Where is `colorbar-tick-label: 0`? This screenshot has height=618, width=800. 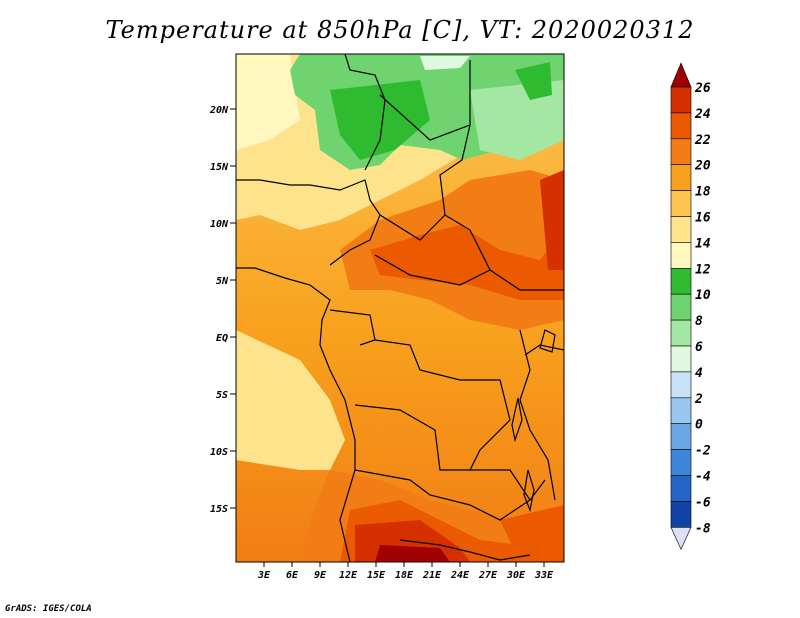 colorbar-tick-label: 0 is located at coordinates (699, 425).